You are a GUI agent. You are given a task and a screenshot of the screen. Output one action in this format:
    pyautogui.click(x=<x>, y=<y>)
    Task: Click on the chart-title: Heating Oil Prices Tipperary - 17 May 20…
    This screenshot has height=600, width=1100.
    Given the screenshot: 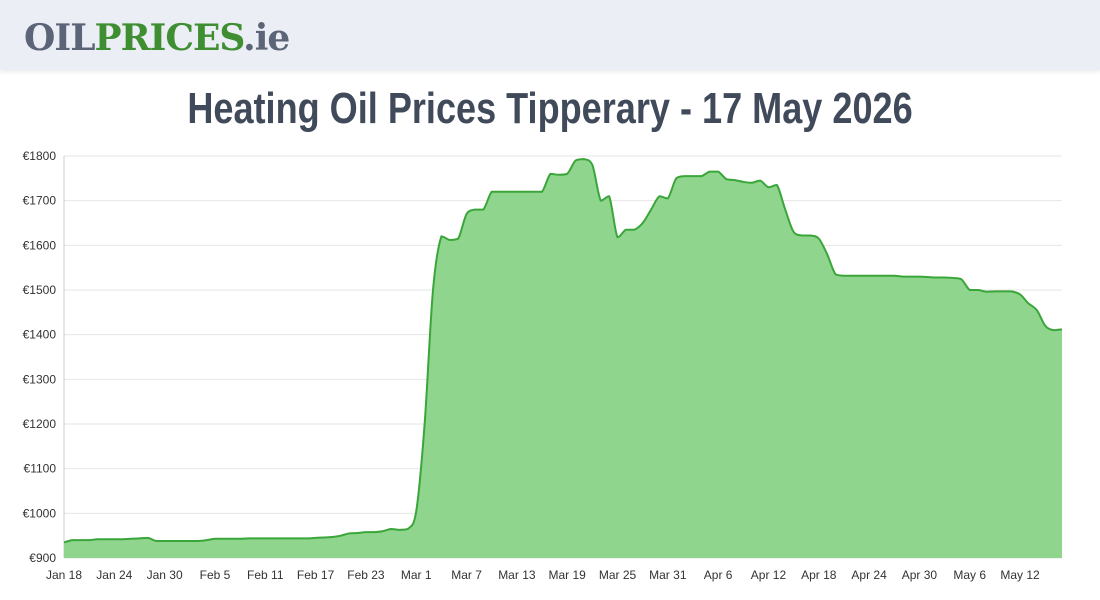 What is the action you would take?
    pyautogui.click(x=550, y=108)
    